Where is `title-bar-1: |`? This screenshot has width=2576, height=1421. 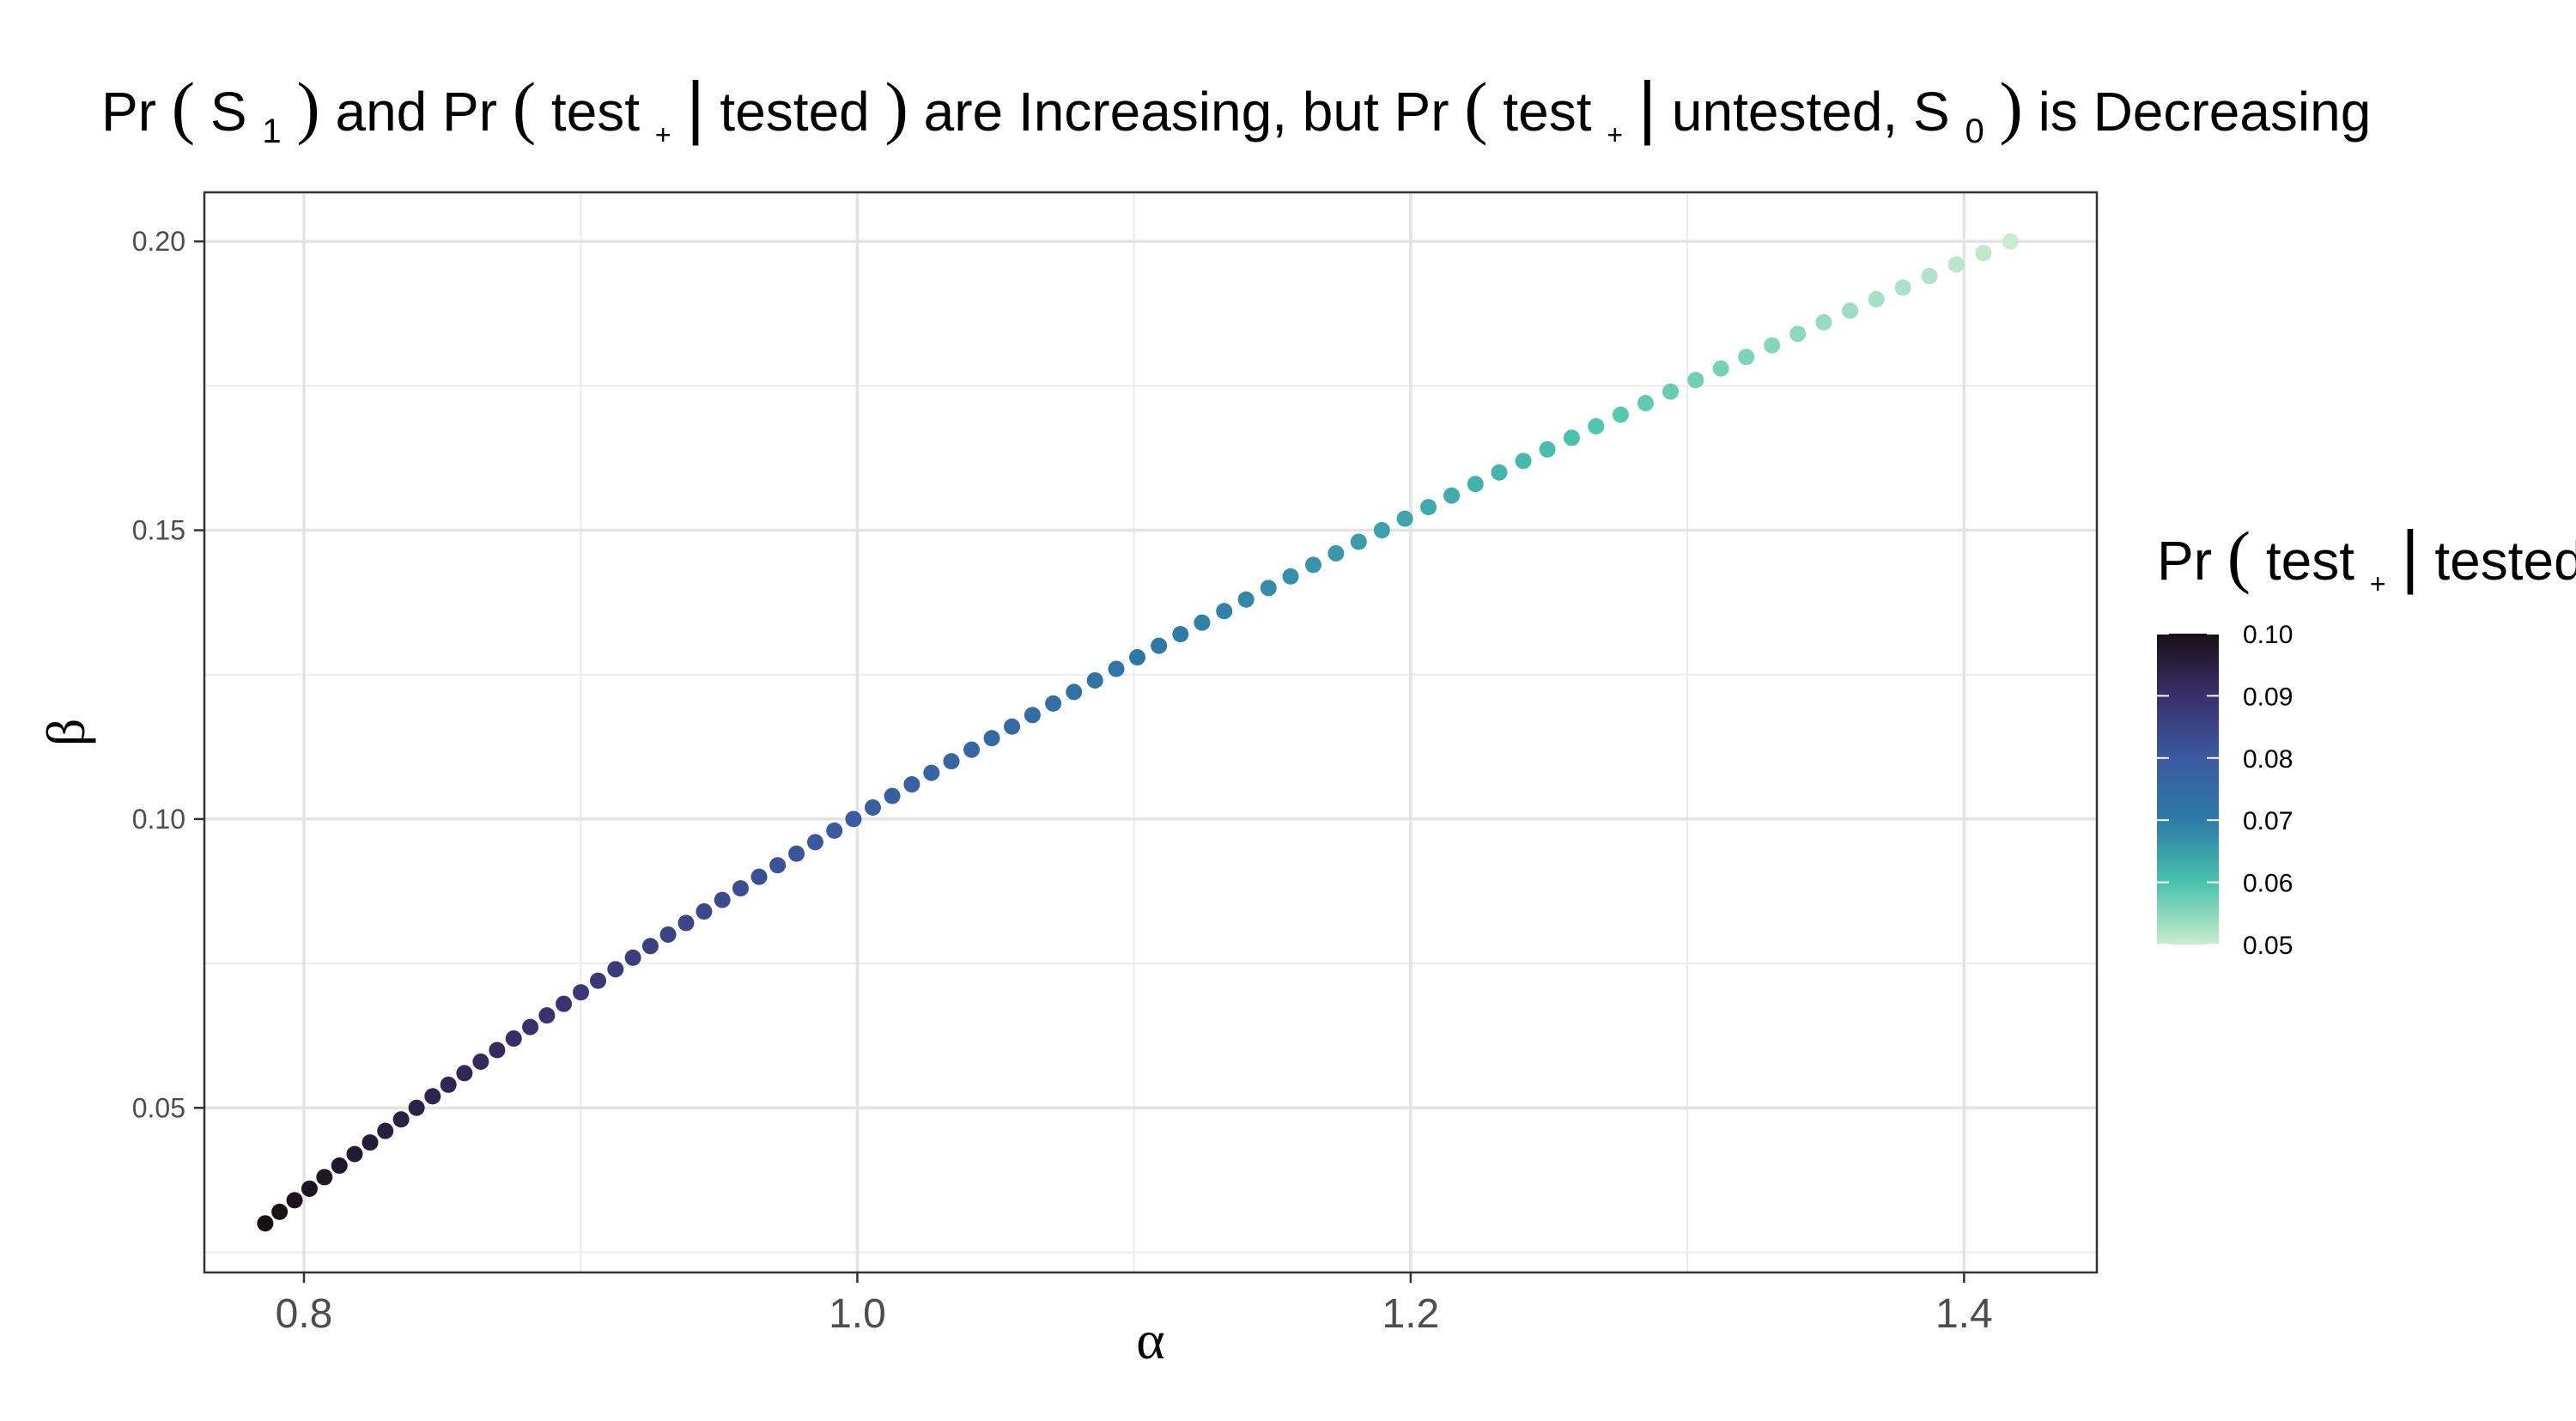
title-bar-1: | is located at coordinates (695, 107).